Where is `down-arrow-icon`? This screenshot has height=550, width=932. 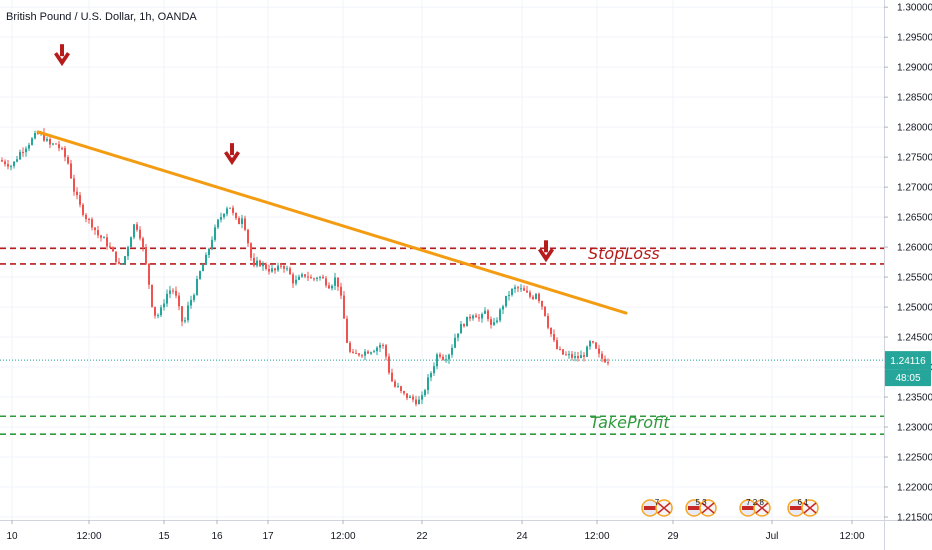 down-arrow-icon is located at coordinates (546, 251).